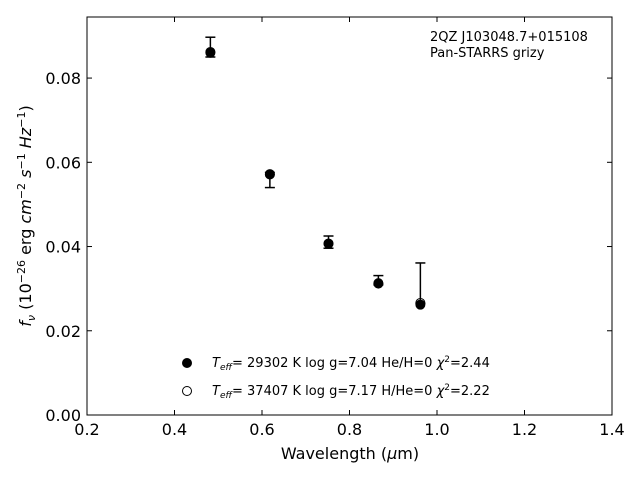  Describe the element at coordinates (509, 37) in the screenshot. I see `annotation-object-name: 2QZ J103048.7+015108` at that location.